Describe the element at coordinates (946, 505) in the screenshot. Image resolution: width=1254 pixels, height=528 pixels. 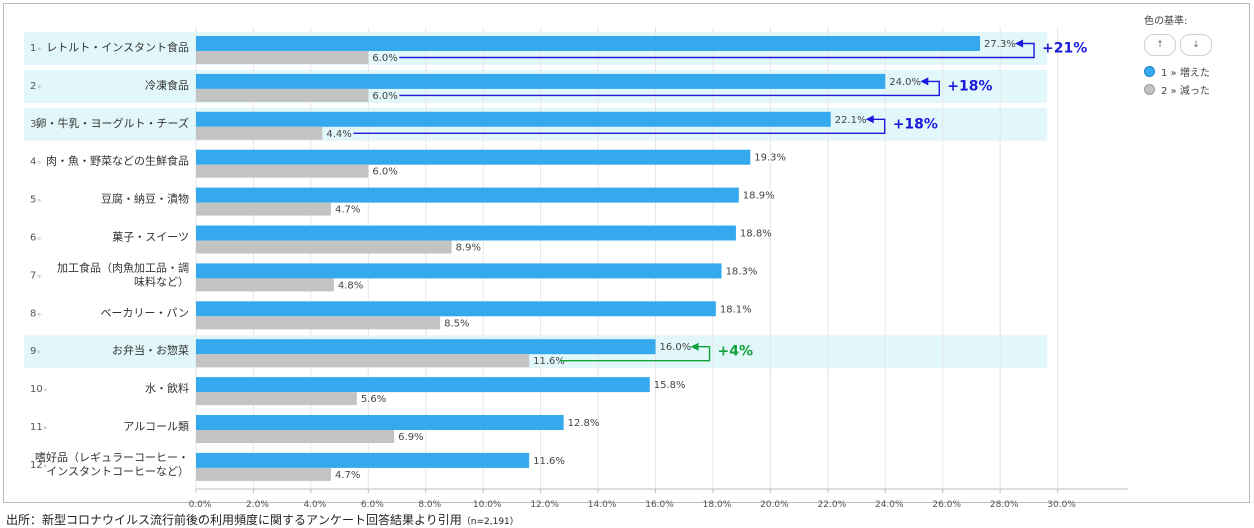
I see `x-tick-label: 26.0%` at that location.